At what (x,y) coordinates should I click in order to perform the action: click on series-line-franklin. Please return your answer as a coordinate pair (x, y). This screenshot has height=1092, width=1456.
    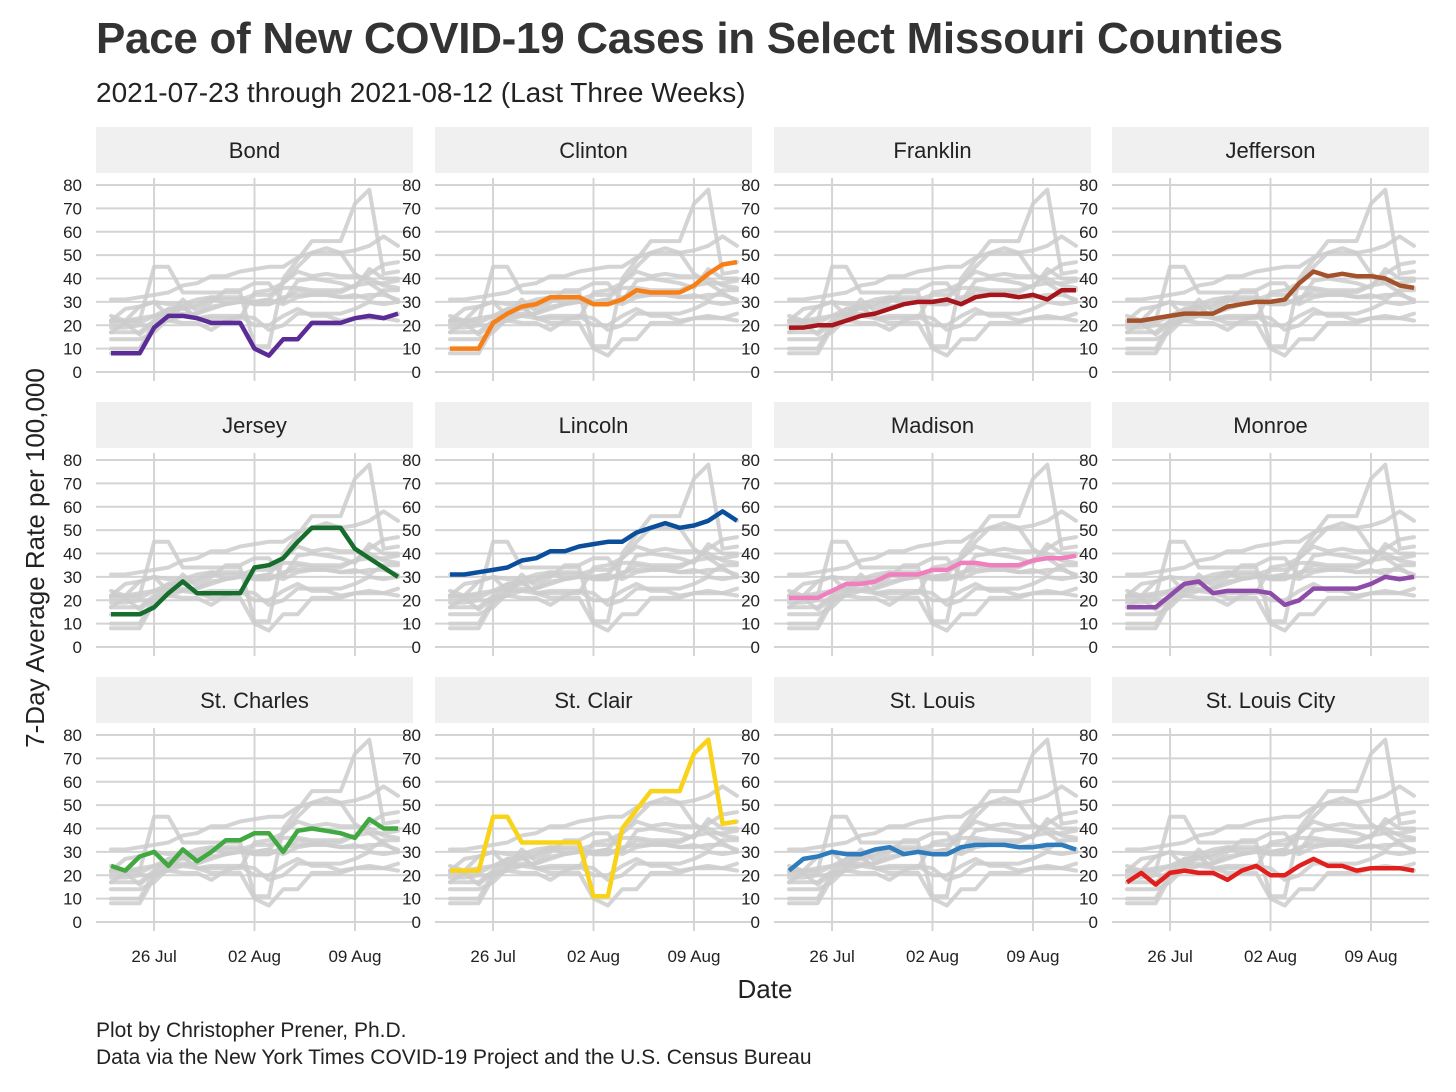
    Looking at the image, I should click on (932, 308).